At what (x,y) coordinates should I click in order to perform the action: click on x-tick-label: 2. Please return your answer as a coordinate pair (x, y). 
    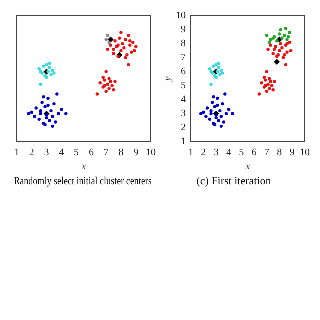
    Looking at the image, I should click on (31, 152).